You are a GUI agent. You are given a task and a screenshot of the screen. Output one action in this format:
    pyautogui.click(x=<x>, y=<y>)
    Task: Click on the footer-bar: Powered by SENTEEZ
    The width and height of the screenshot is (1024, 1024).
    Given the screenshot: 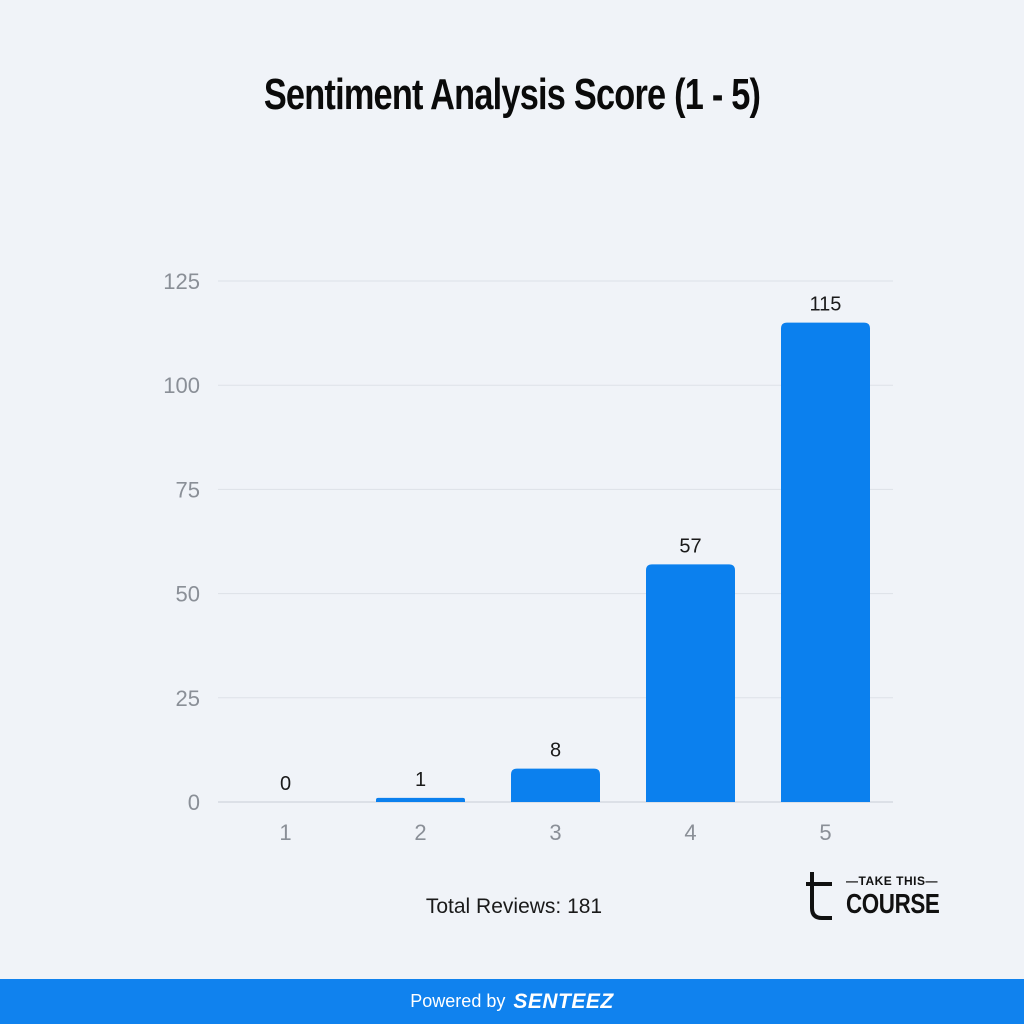 What is the action you would take?
    pyautogui.click(x=512, y=1001)
    